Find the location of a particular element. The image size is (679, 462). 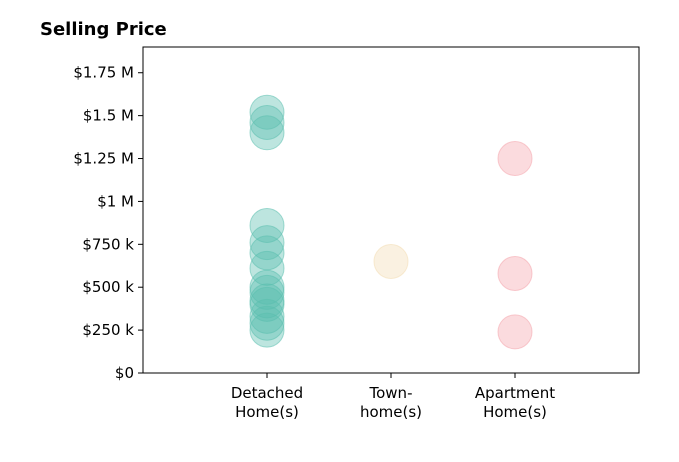

y-tick-label: $250 k is located at coordinates (108, 330).